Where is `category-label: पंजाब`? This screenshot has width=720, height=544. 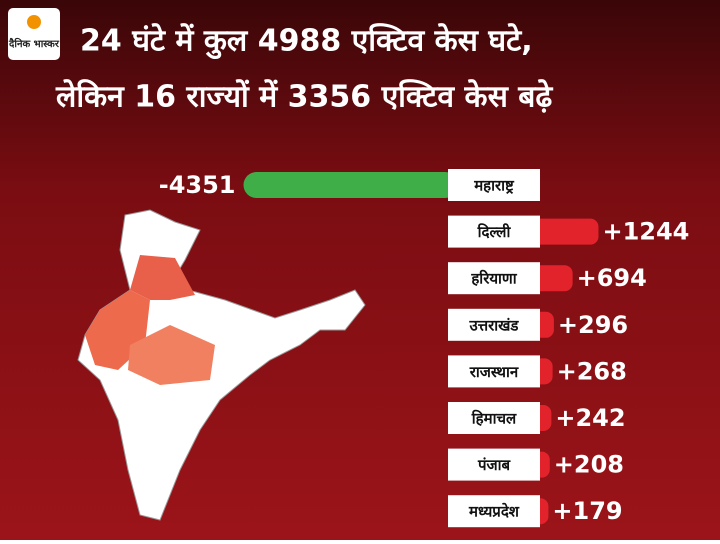
category-label: पंजाब is located at coordinates (494, 465).